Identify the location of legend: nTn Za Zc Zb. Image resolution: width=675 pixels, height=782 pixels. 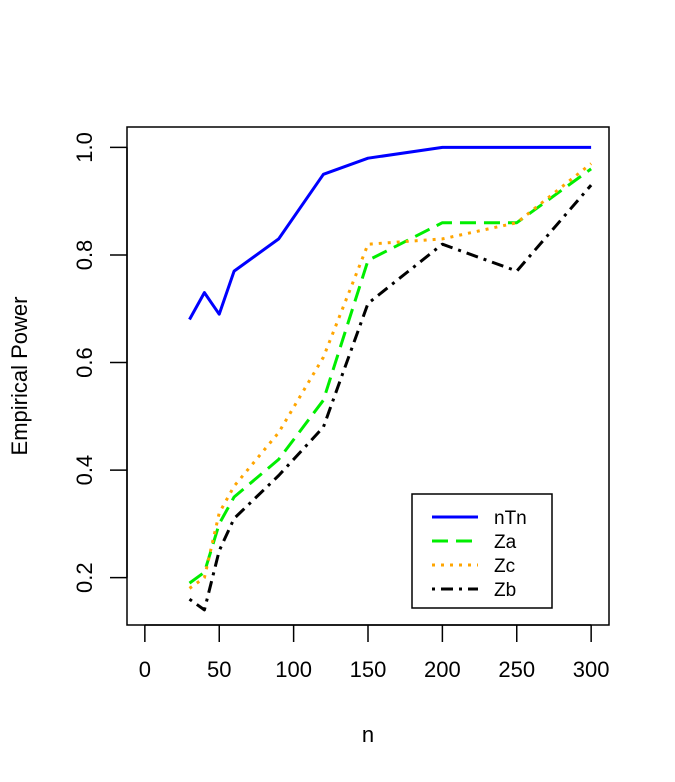
(482, 551).